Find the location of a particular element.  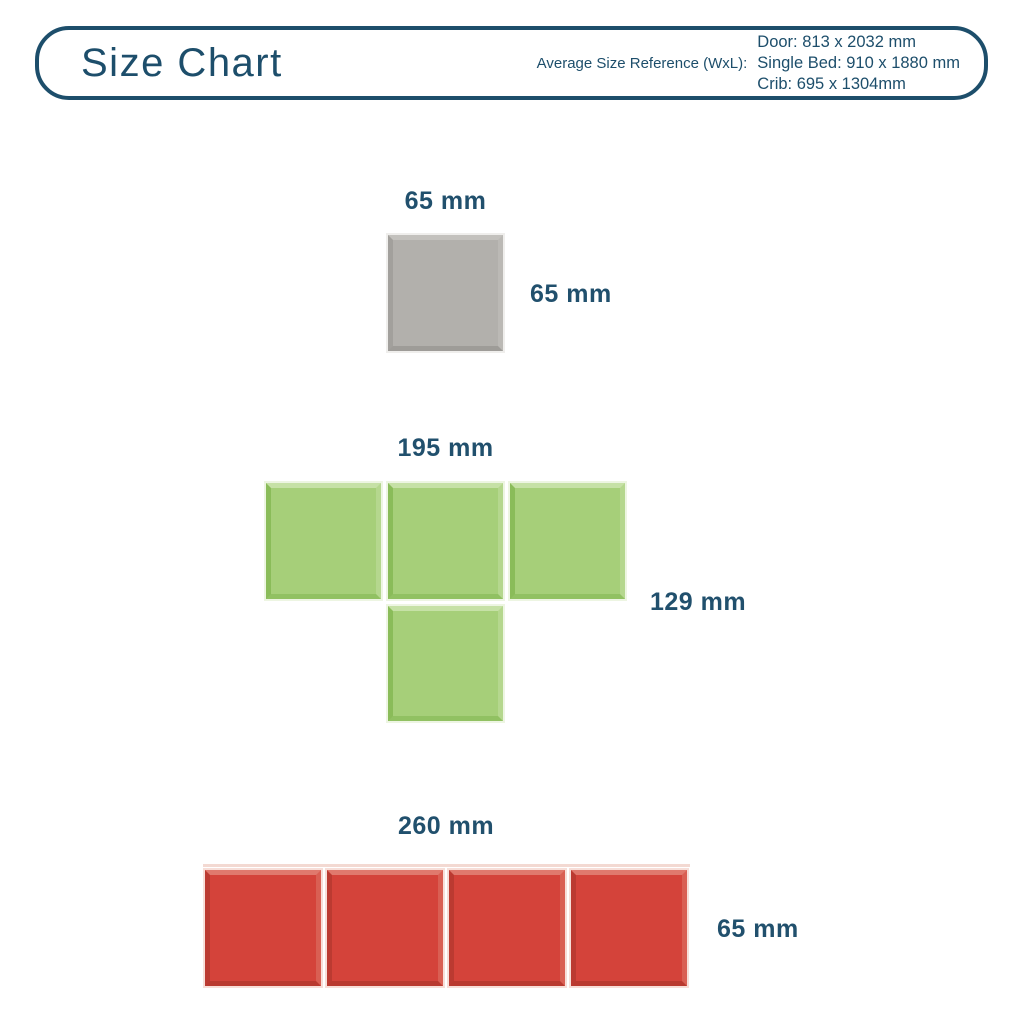

reference-label: Average Size Reference (WxL): is located at coordinates (642, 63).